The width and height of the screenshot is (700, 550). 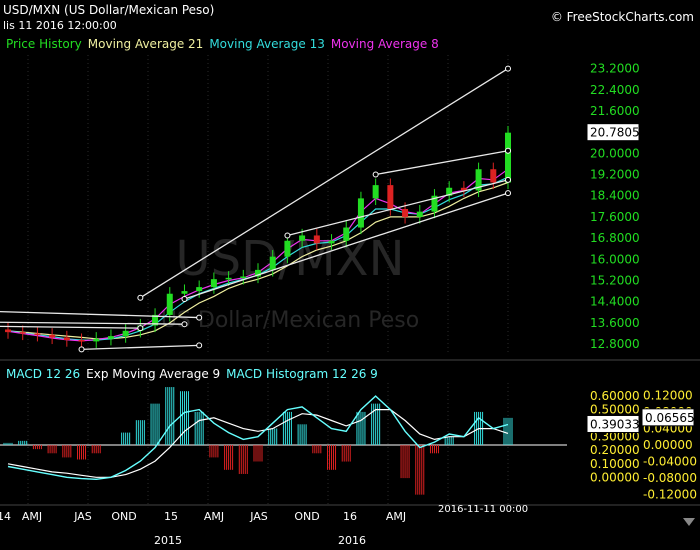 I want to click on price-tick-label: 20.0000, so click(x=615, y=153).